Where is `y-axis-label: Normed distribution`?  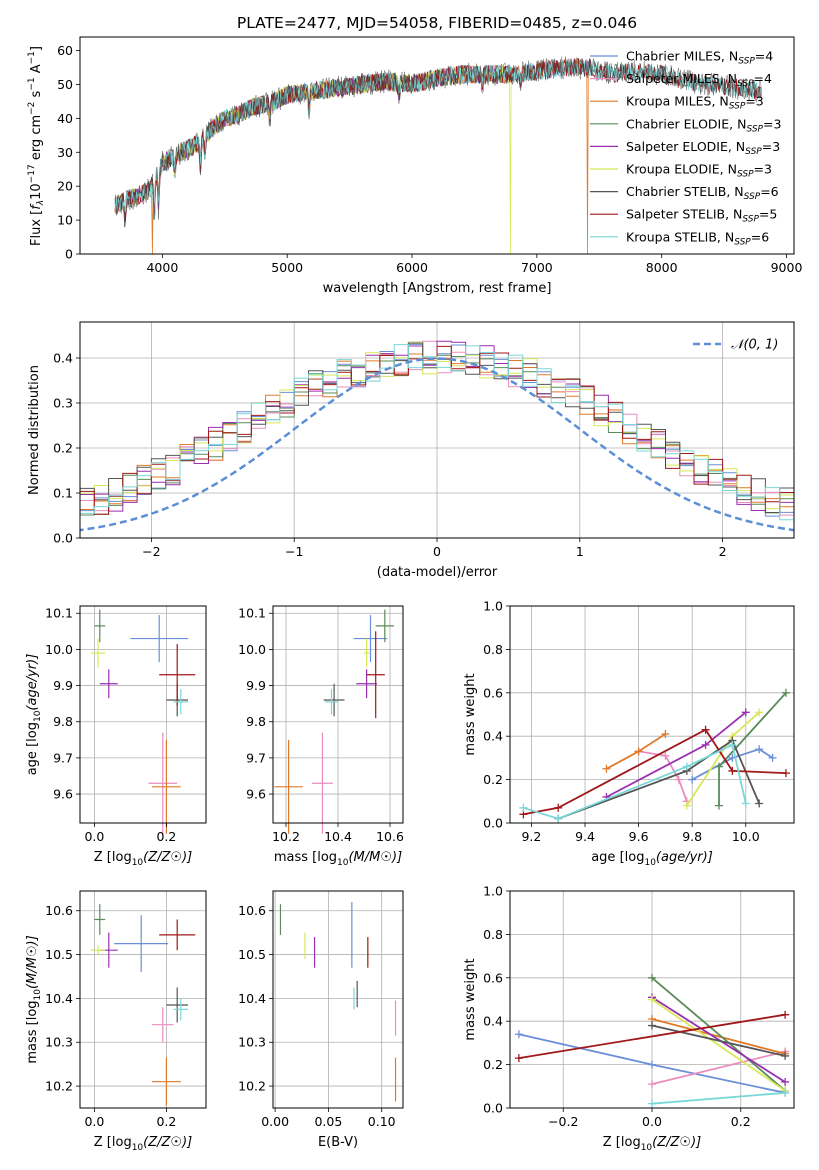
y-axis-label: Normed distribution is located at coordinates (34, 430).